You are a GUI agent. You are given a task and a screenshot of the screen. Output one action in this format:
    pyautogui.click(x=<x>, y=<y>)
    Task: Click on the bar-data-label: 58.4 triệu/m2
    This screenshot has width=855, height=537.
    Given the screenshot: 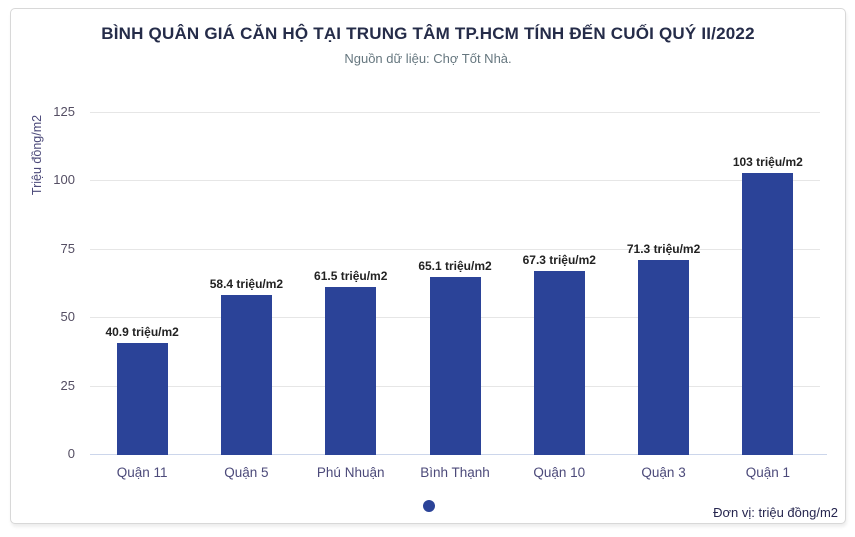 What is the action you would take?
    pyautogui.click(x=246, y=284)
    